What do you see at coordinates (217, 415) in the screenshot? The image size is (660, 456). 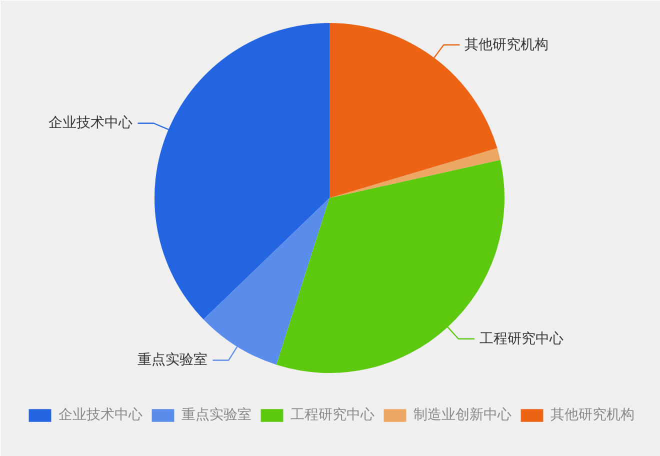 I see `legend-label: 重点实验室` at bounding box center [217, 415].